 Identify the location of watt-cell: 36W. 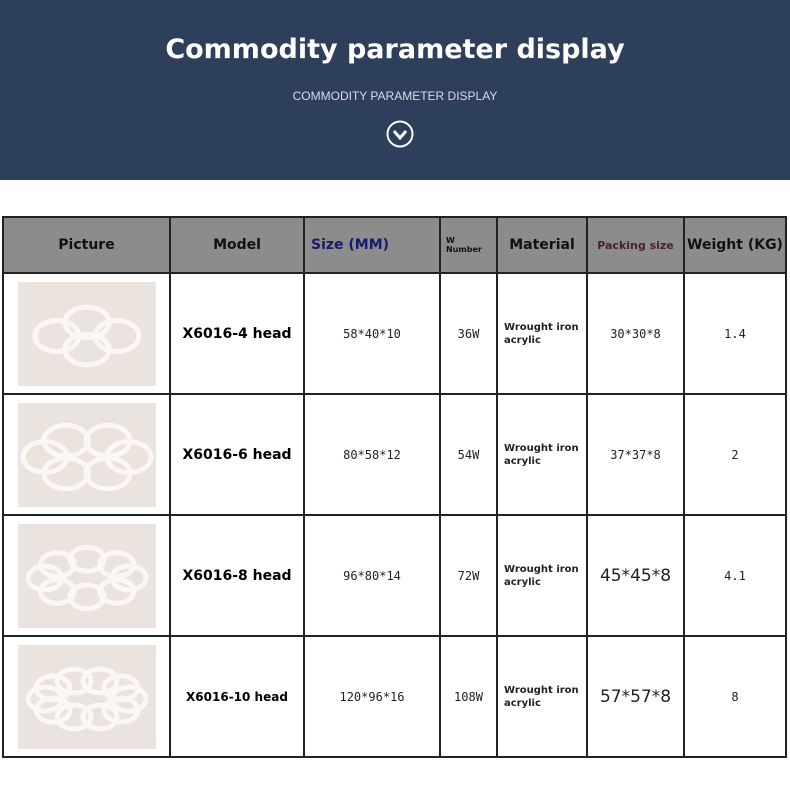
(468, 333).